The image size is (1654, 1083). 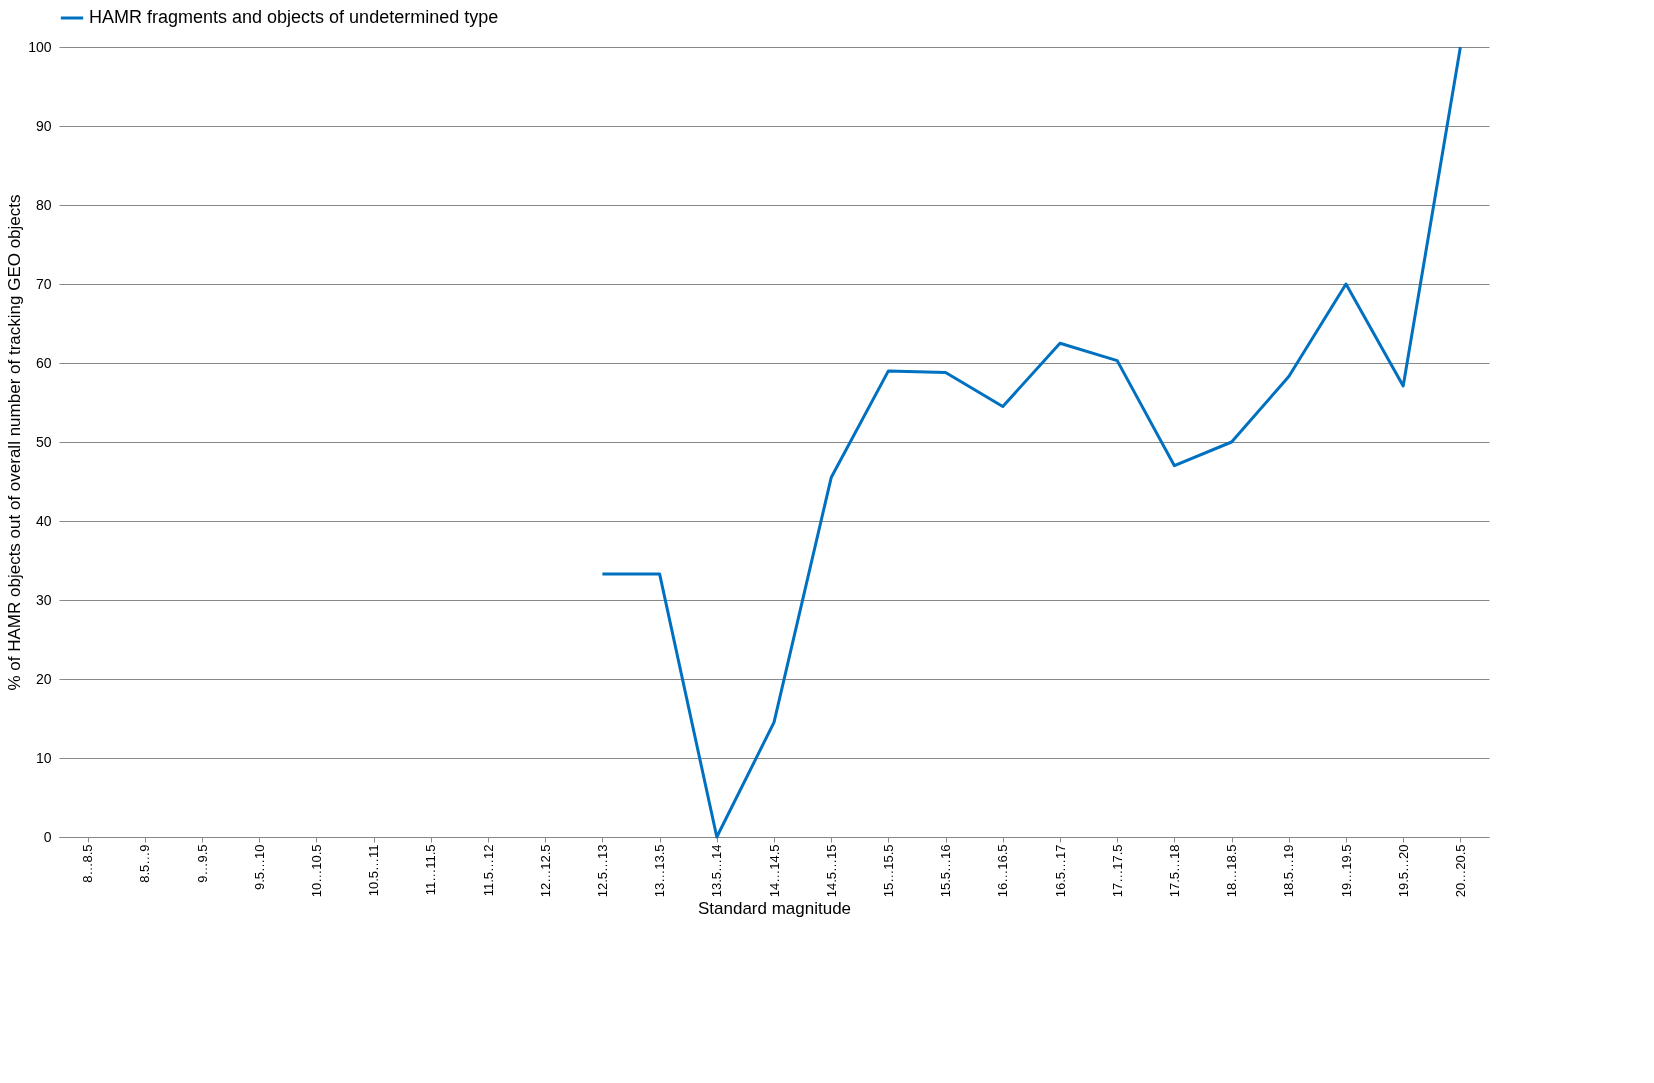 I want to click on y-tick-label: 0, so click(x=47, y=836).